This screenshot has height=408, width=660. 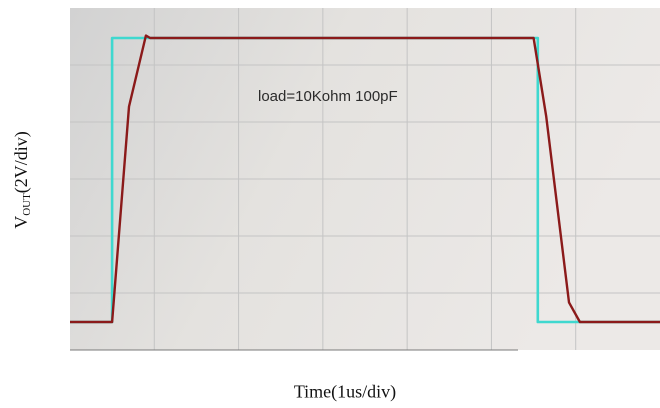 I want to click on y-axis-label-units: (2V/div), so click(x=21, y=162).